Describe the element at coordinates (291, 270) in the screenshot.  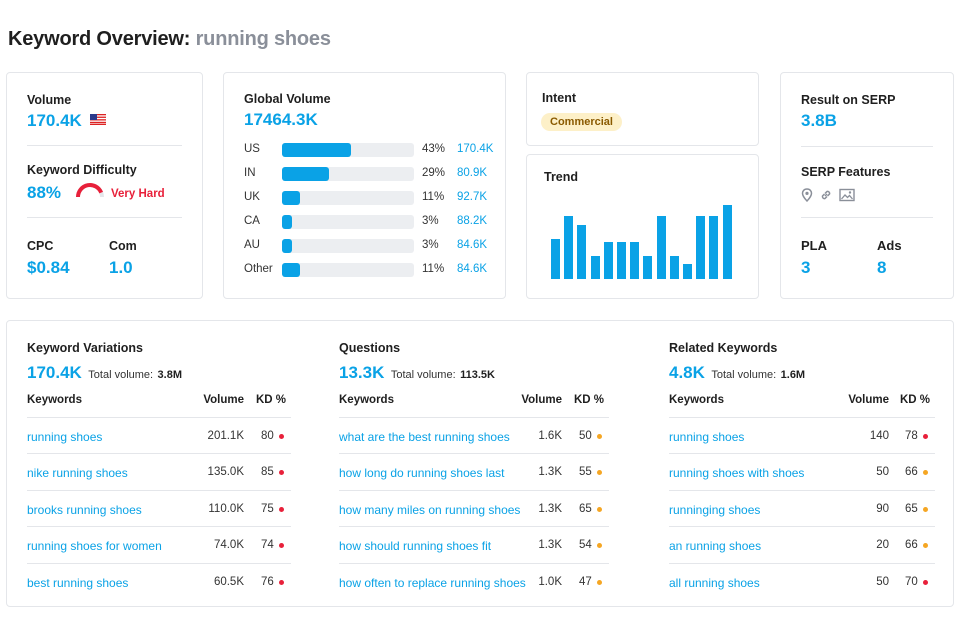
I see `share-bar-fill` at that location.